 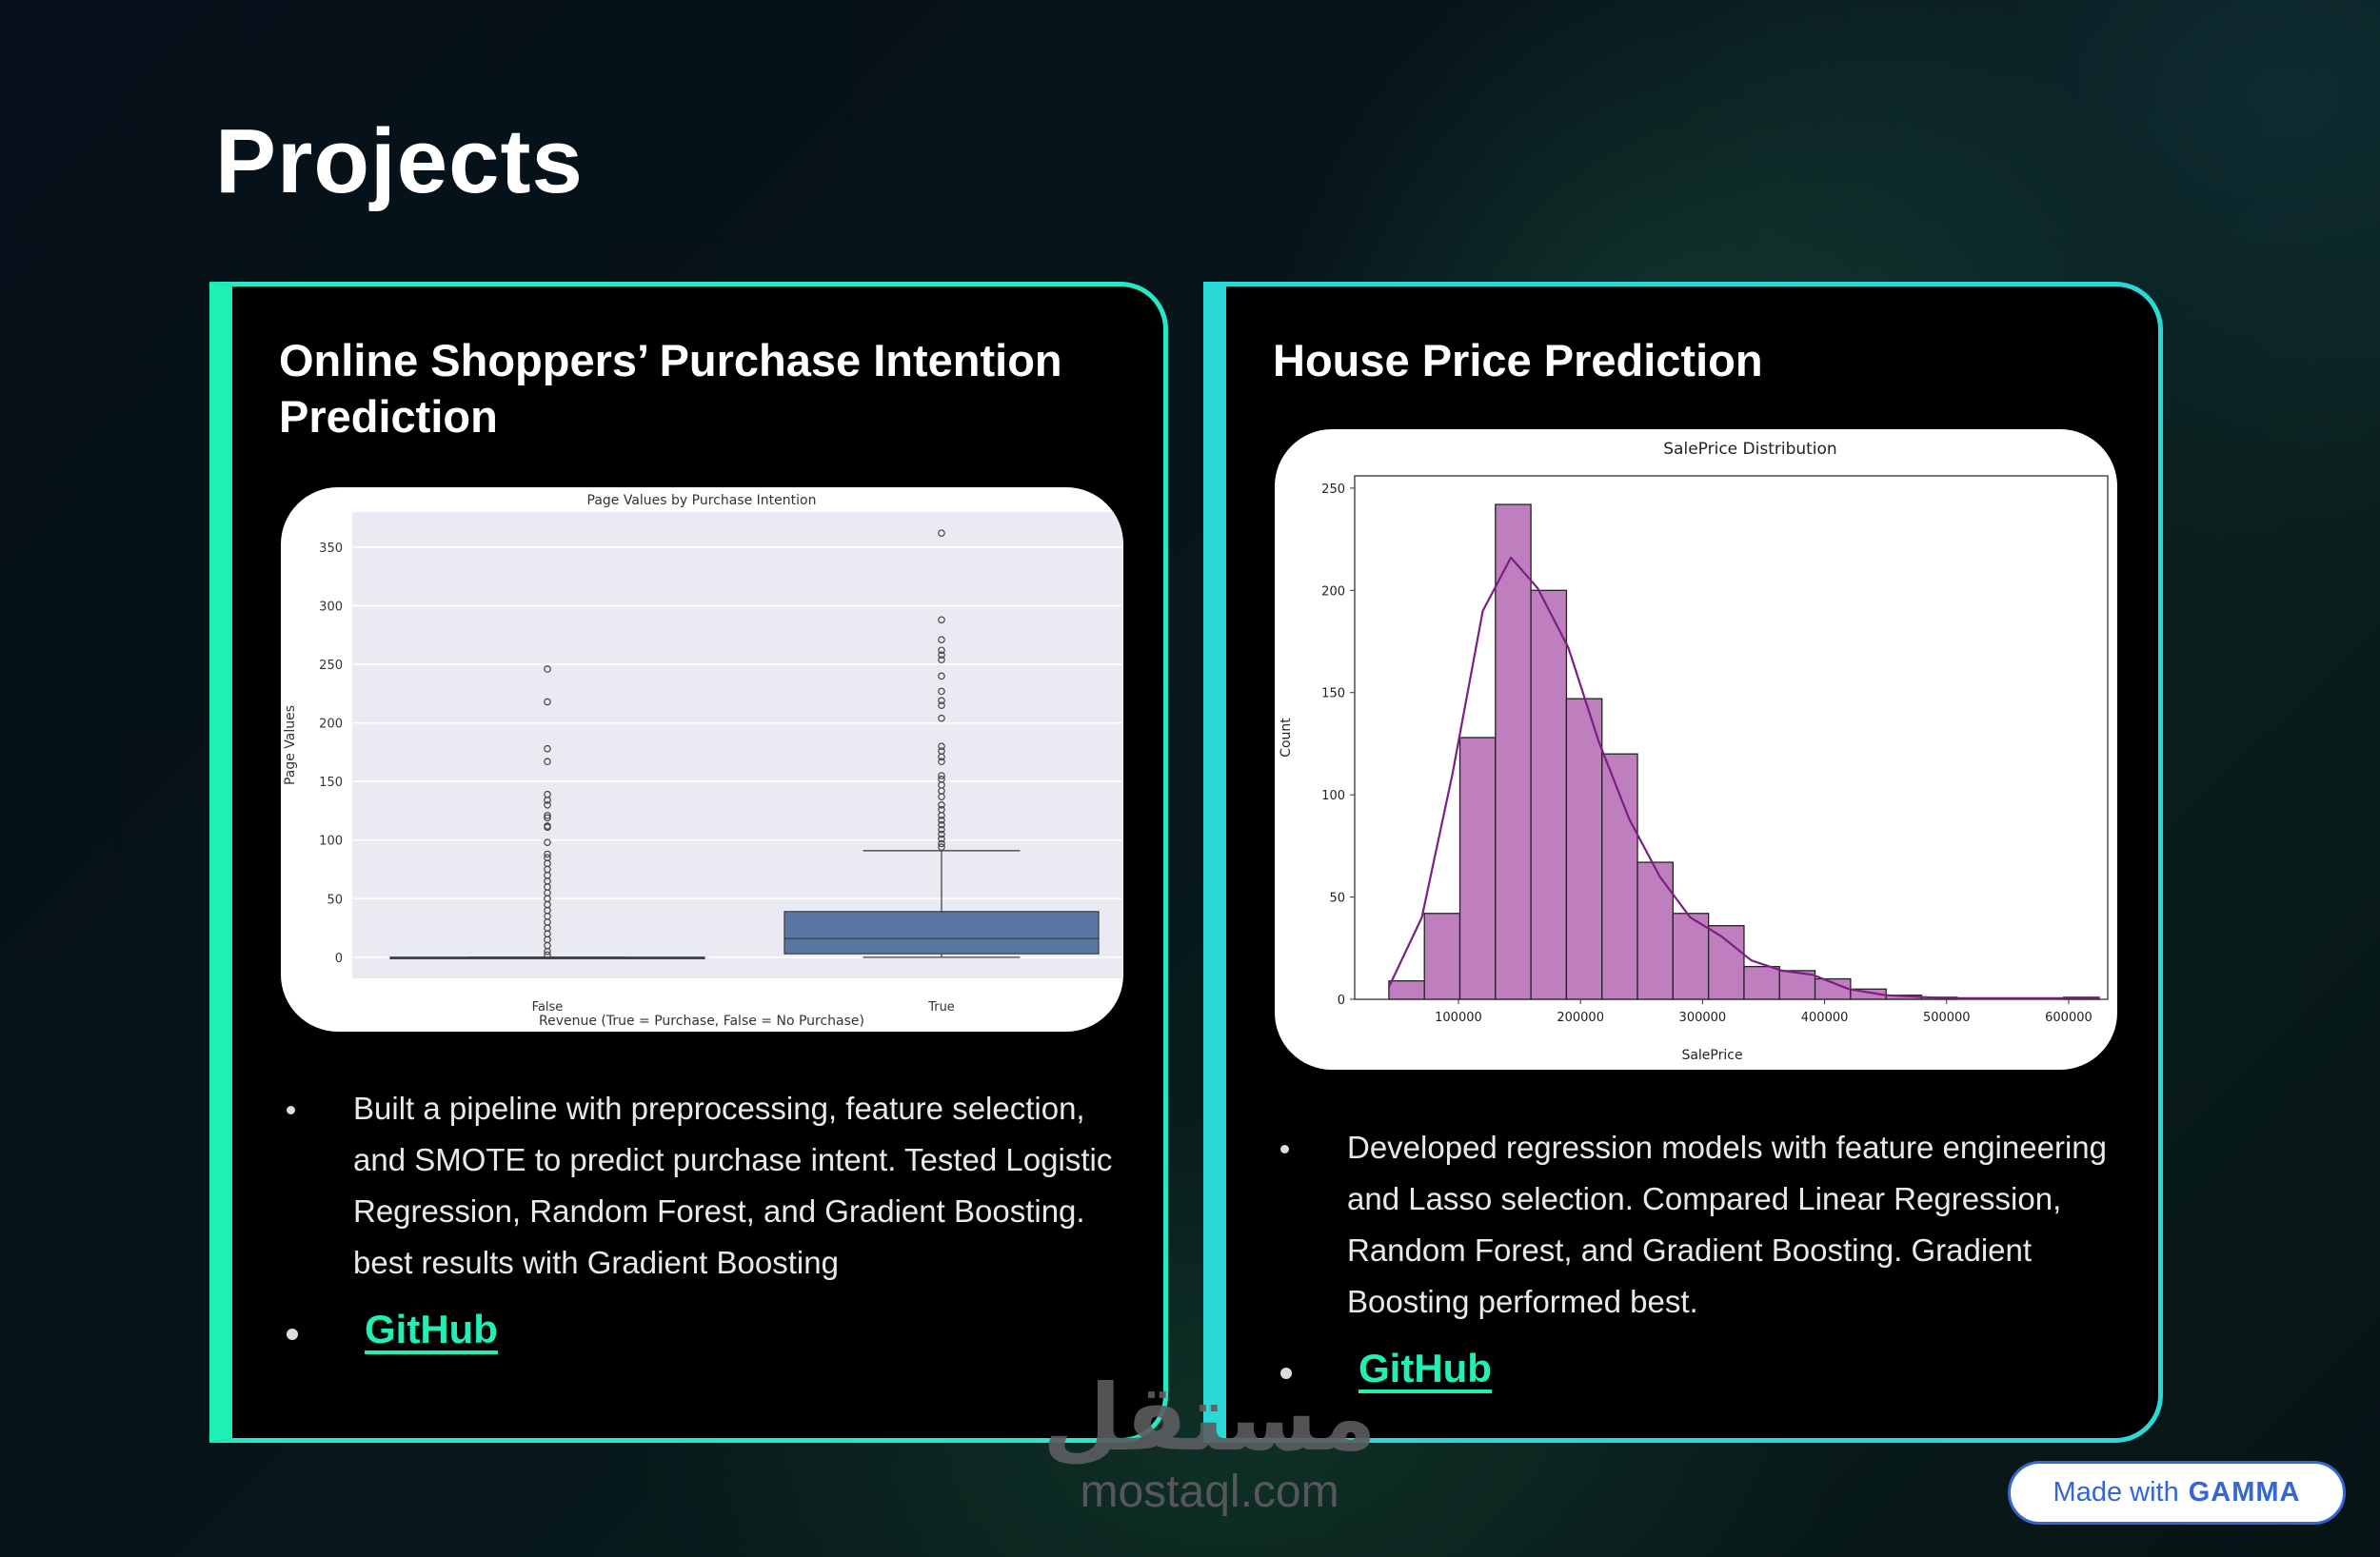 I want to click on x-tick-label: True, so click(x=941, y=1008).